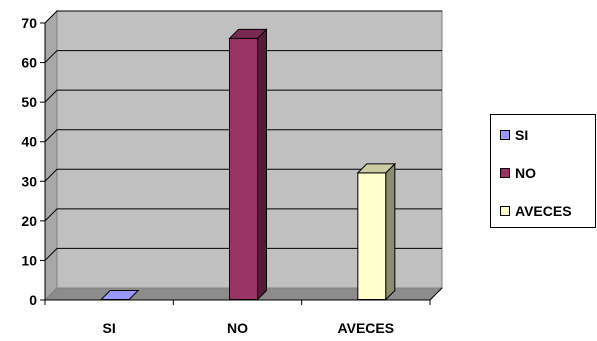 The image size is (597, 341). I want to click on bar-no-side, so click(262, 164).